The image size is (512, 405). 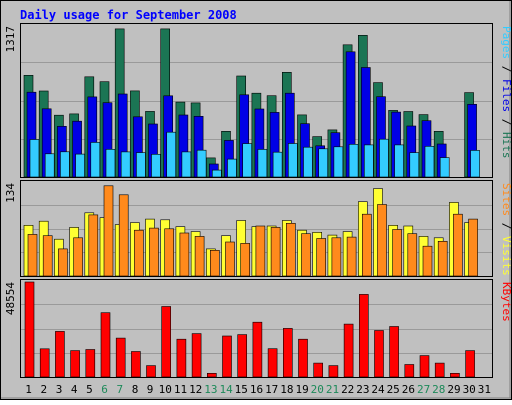 I want to click on legend-part: KBytes, so click(x=506, y=302).